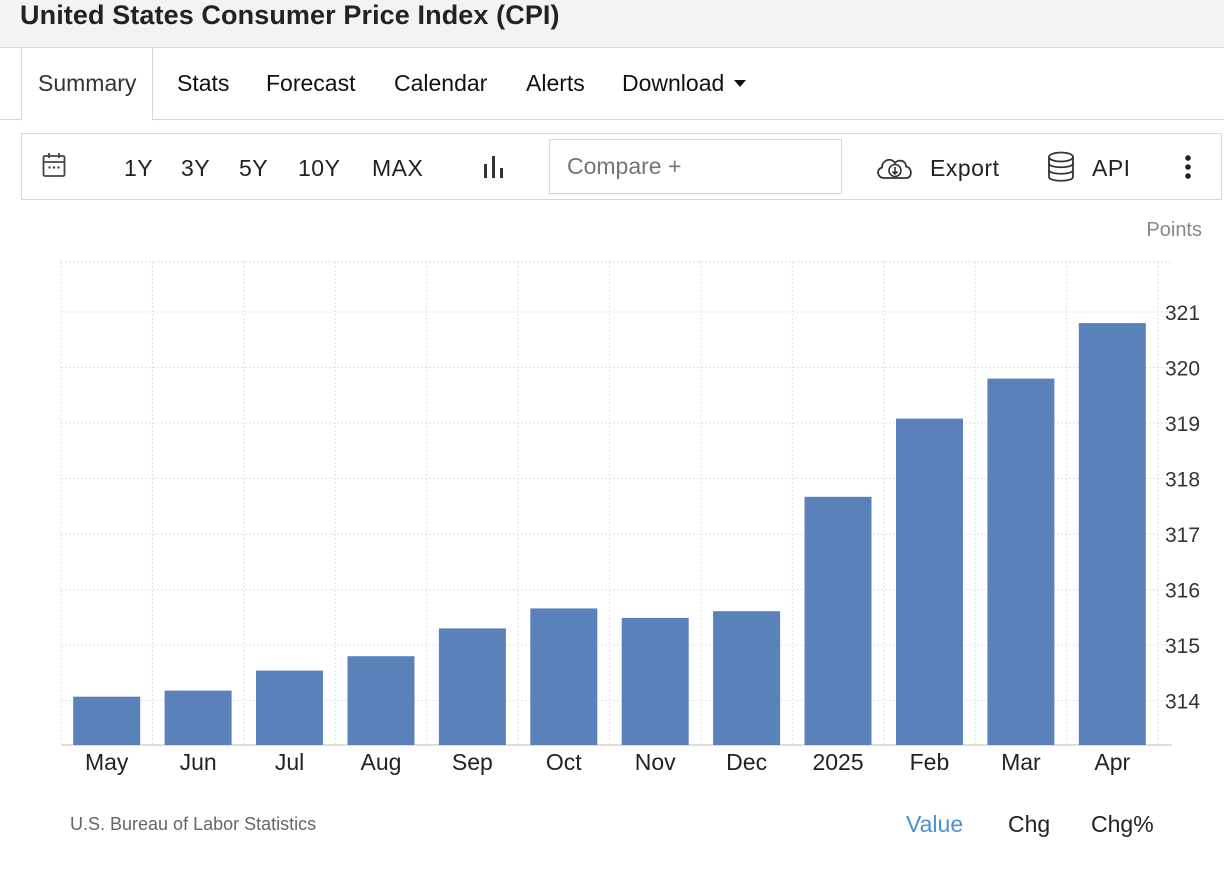 The image size is (1224, 871). I want to click on units-label: Points, so click(1174, 230).